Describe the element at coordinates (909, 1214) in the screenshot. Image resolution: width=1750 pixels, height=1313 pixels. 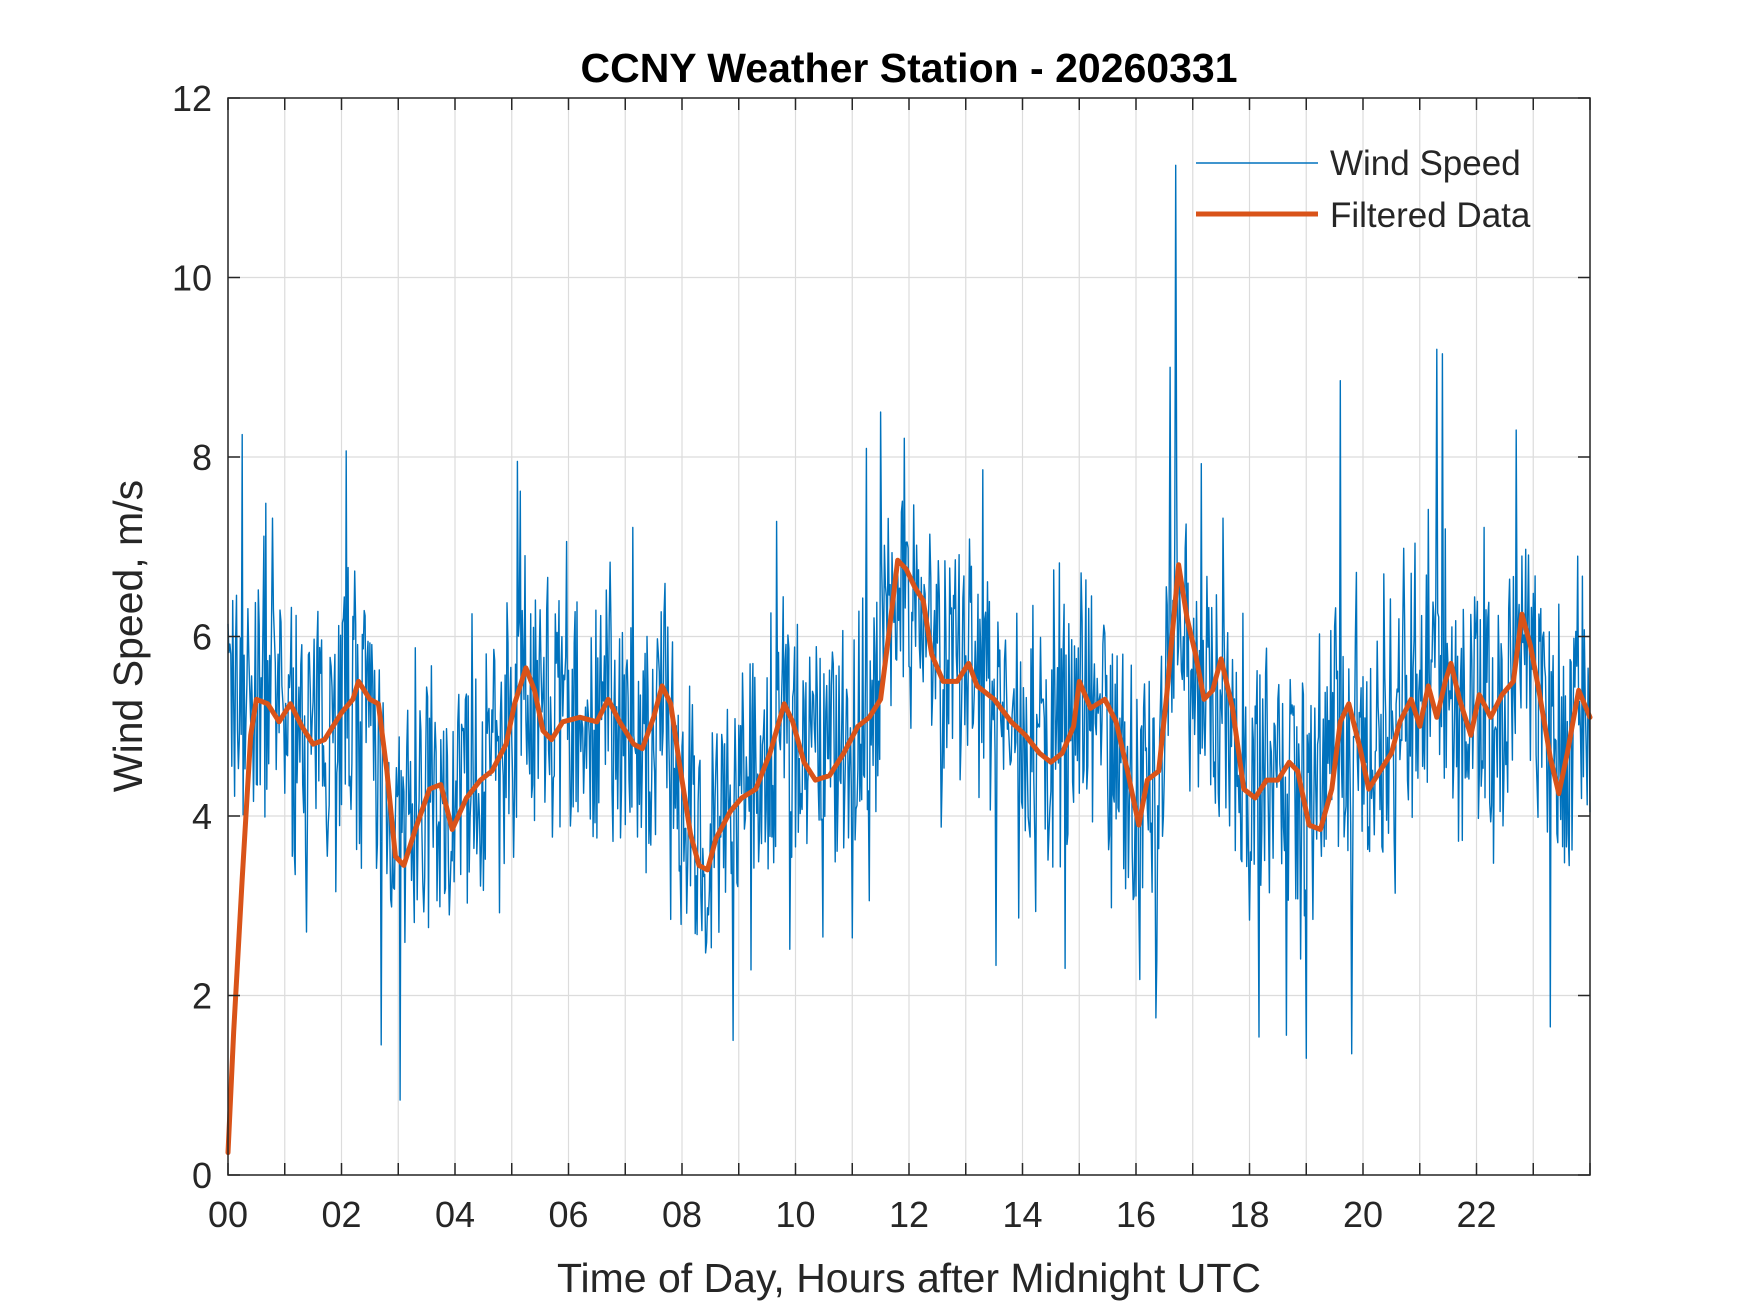
I see `x-tick-label: 12` at that location.